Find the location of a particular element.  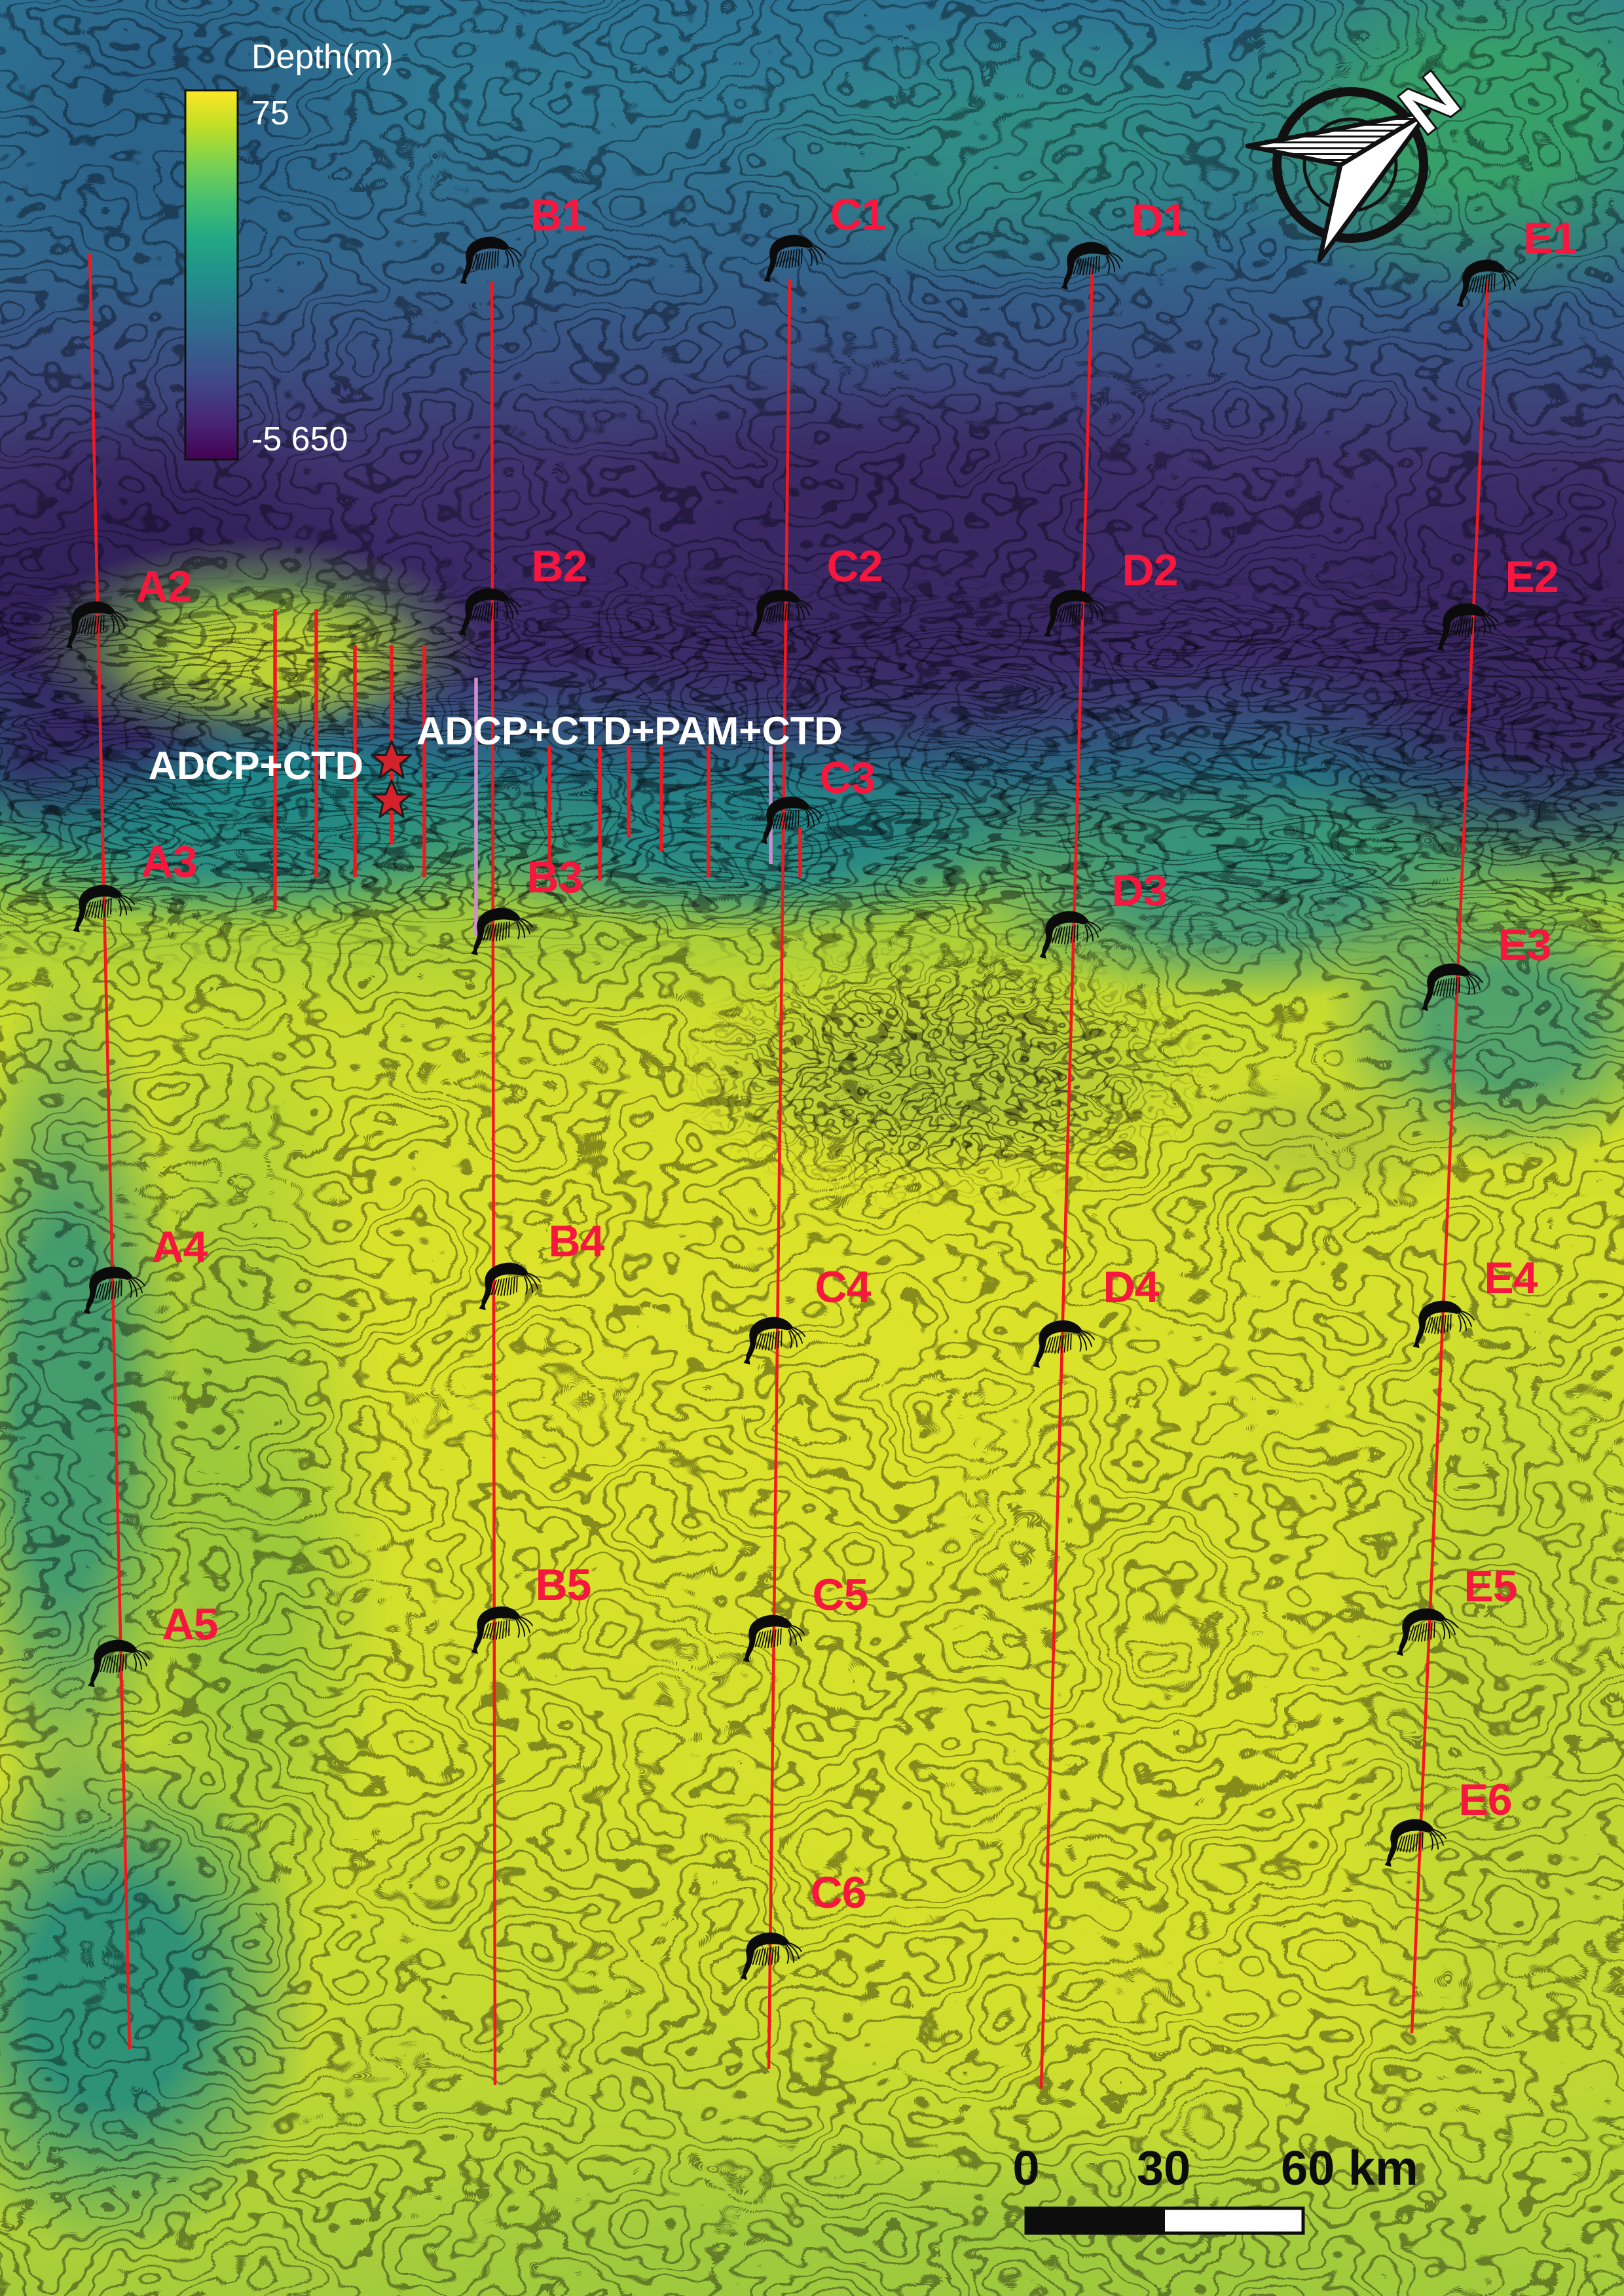

station-label-B5: B5 is located at coordinates (563, 1585).